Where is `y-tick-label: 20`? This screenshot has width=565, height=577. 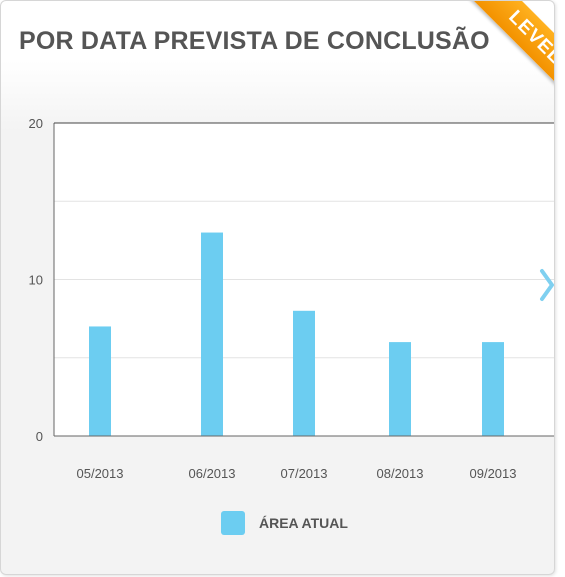 y-tick-label: 20 is located at coordinates (36, 123).